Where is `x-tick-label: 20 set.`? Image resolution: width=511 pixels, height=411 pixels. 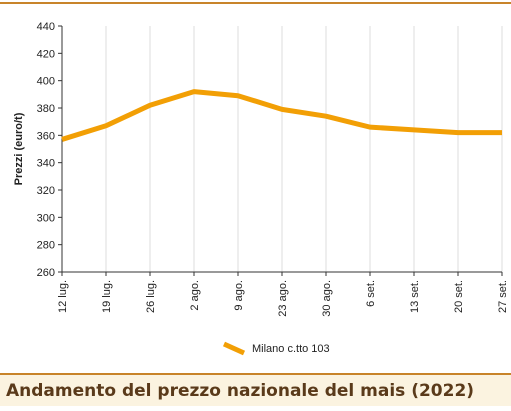 x-tick-label: 20 set. is located at coordinates (459, 296).